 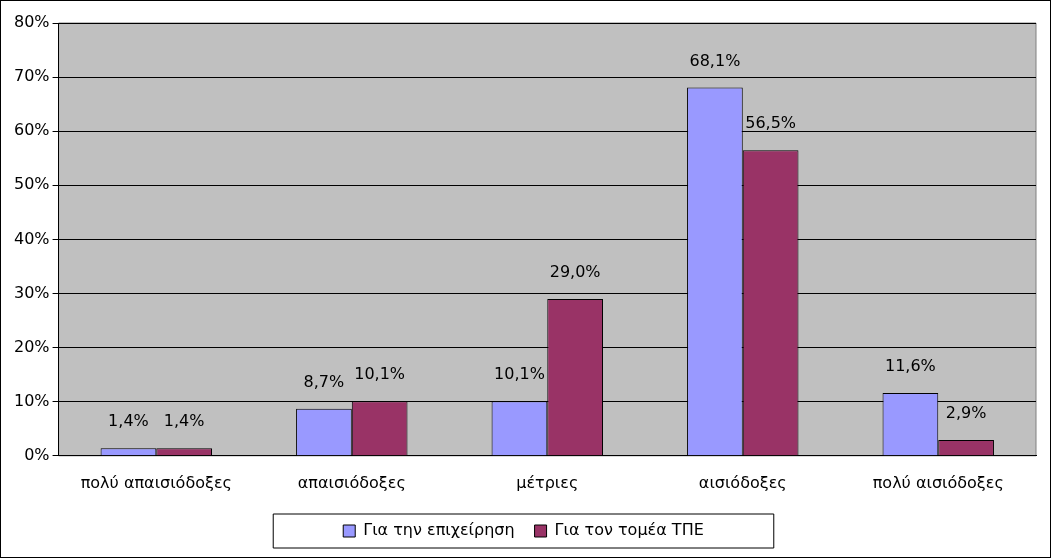 What do you see at coordinates (32, 346) in the screenshot?
I see `y-tick-label: 20%` at bounding box center [32, 346].